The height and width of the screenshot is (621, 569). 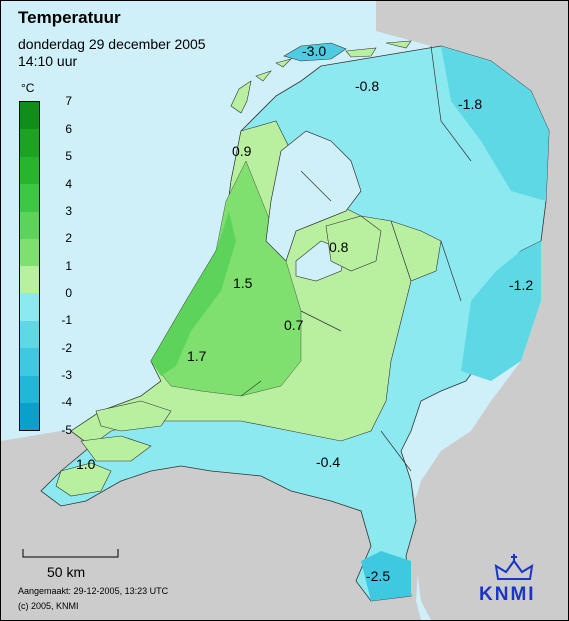 I want to click on legend-tick: 7, so click(x=68, y=101).